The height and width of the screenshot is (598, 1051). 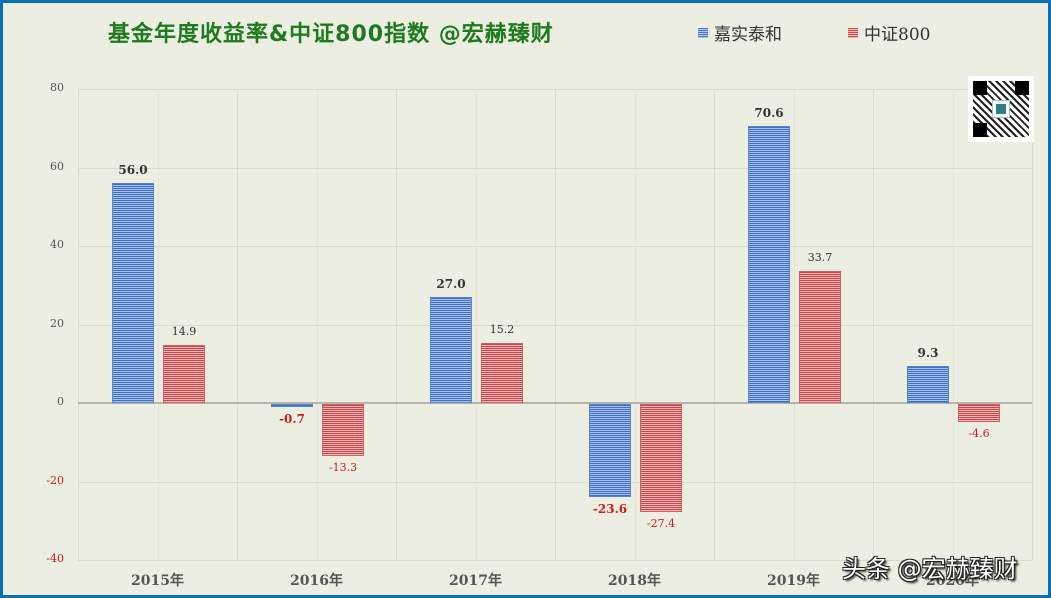 What do you see at coordinates (57, 323) in the screenshot?
I see `y-tick-label: 20` at bounding box center [57, 323].